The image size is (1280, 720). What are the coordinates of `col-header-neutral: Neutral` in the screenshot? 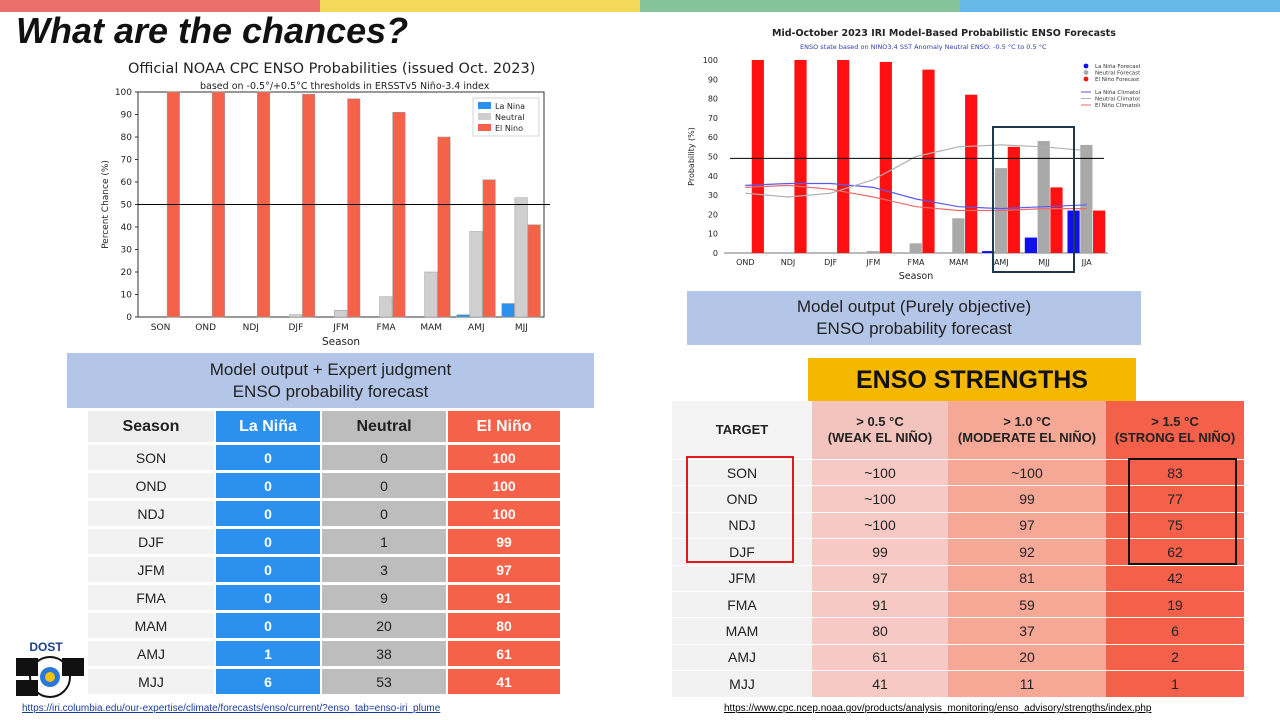 It's located at (384, 426).